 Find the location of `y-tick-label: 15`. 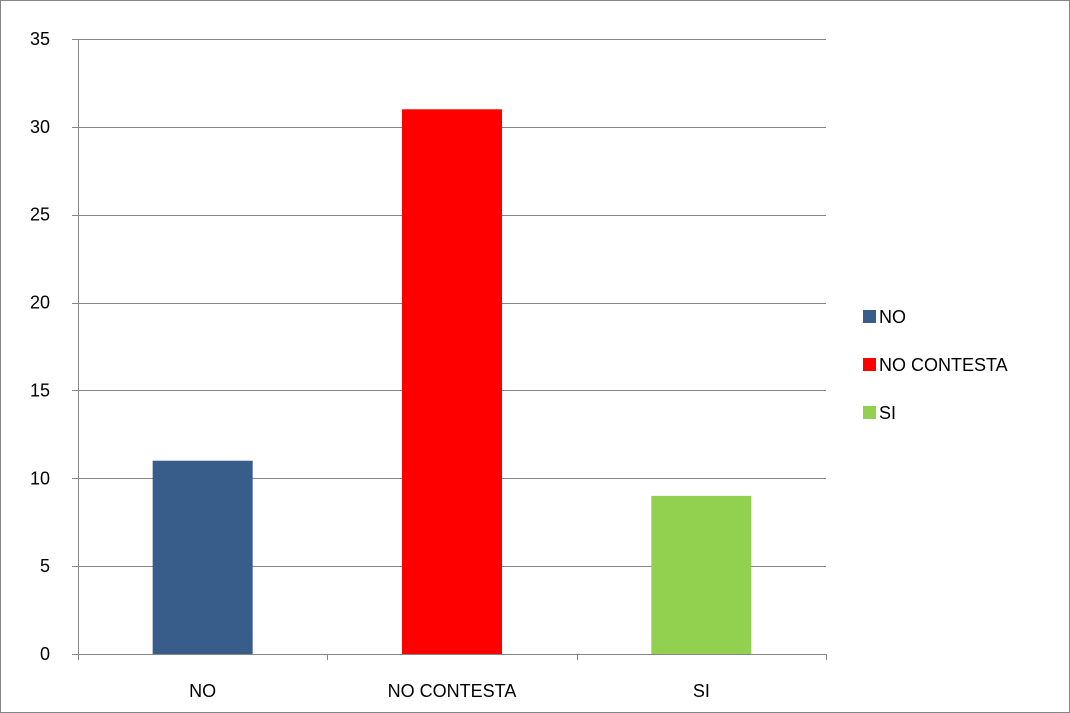

y-tick-label: 15 is located at coordinates (40, 390).